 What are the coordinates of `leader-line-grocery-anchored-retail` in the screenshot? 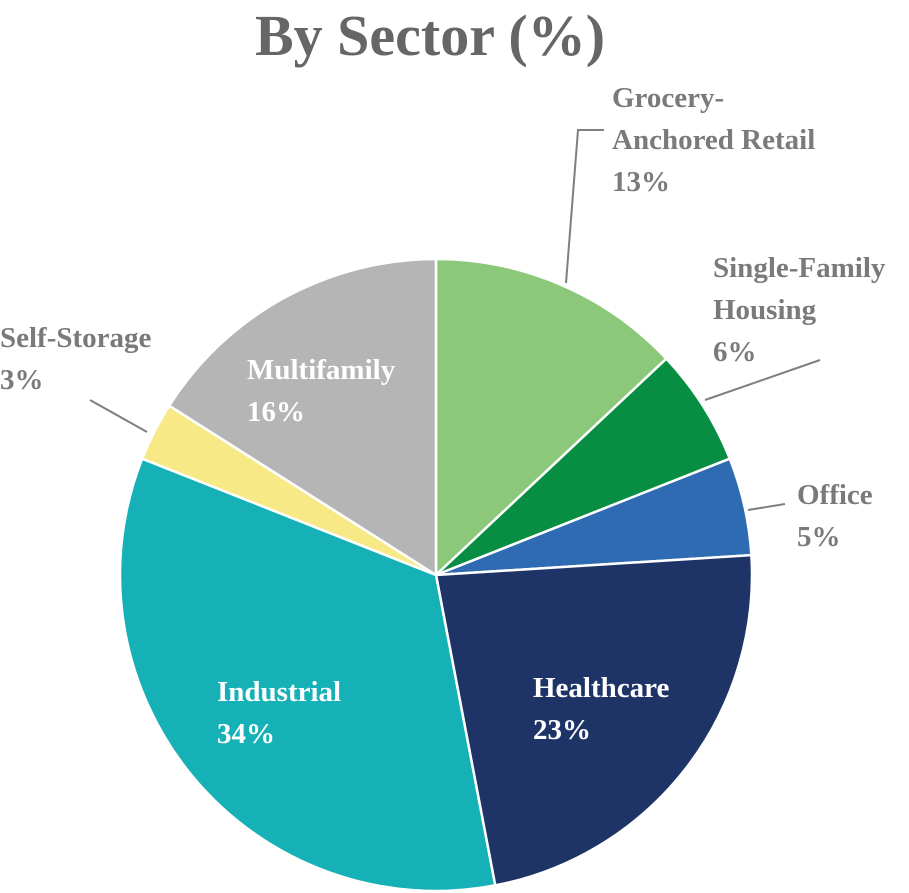 It's located at (584, 206).